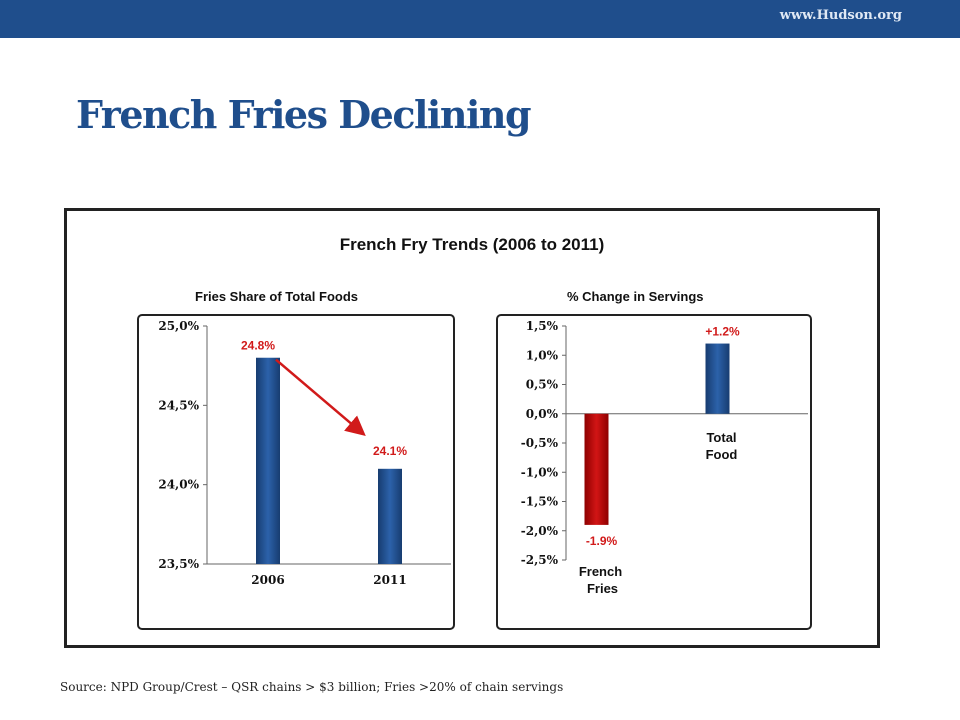  Describe the element at coordinates (268, 460) in the screenshot. I see `bar-2006` at that location.